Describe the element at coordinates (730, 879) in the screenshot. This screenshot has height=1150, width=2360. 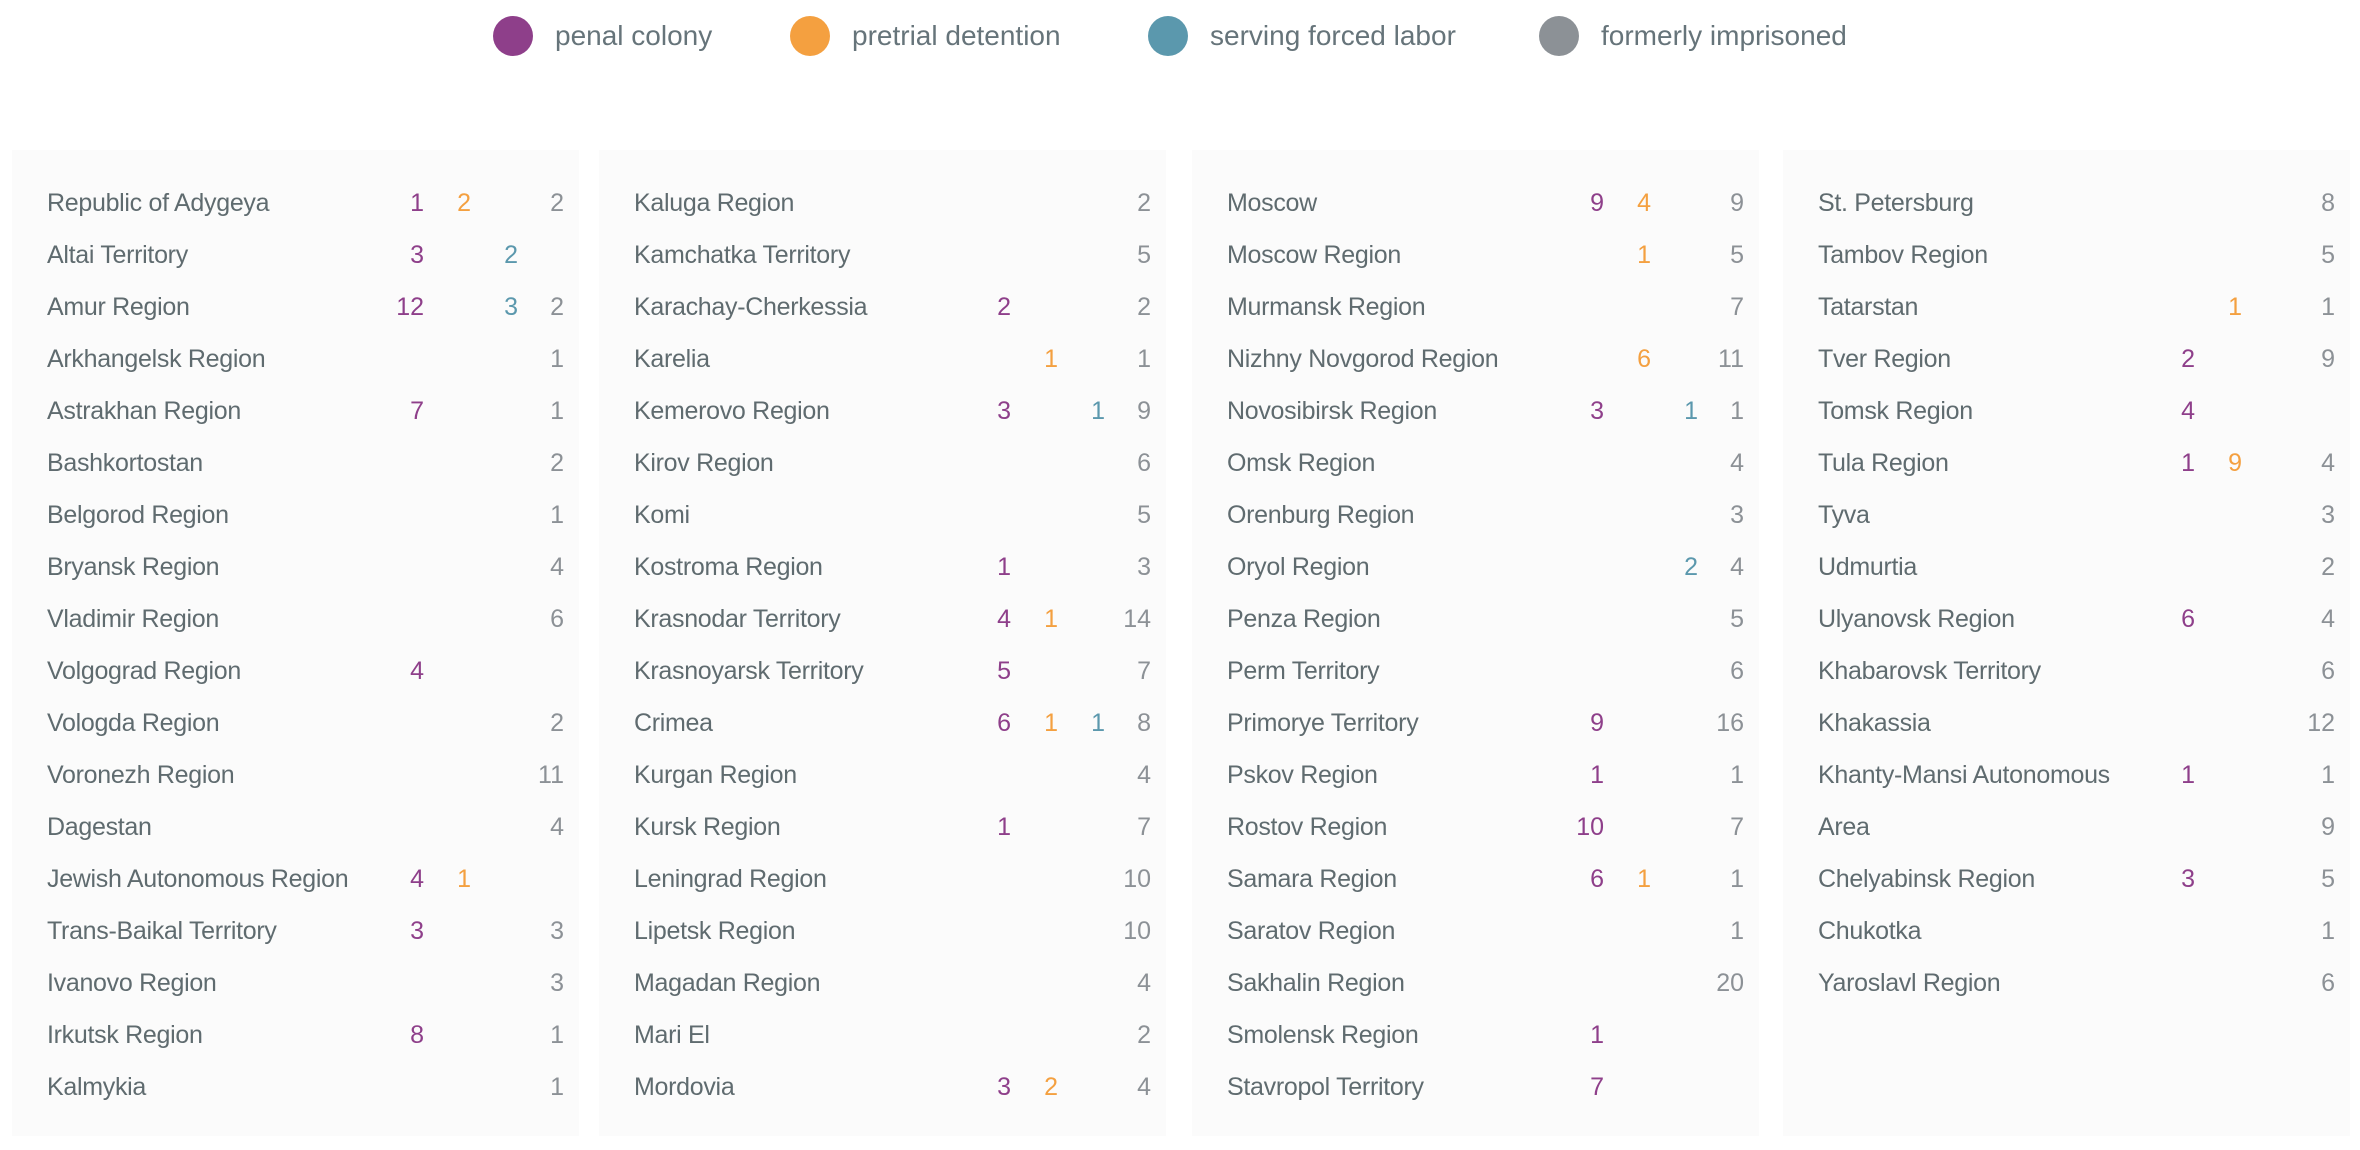
I see `region-name: Leningrad Region` at that location.